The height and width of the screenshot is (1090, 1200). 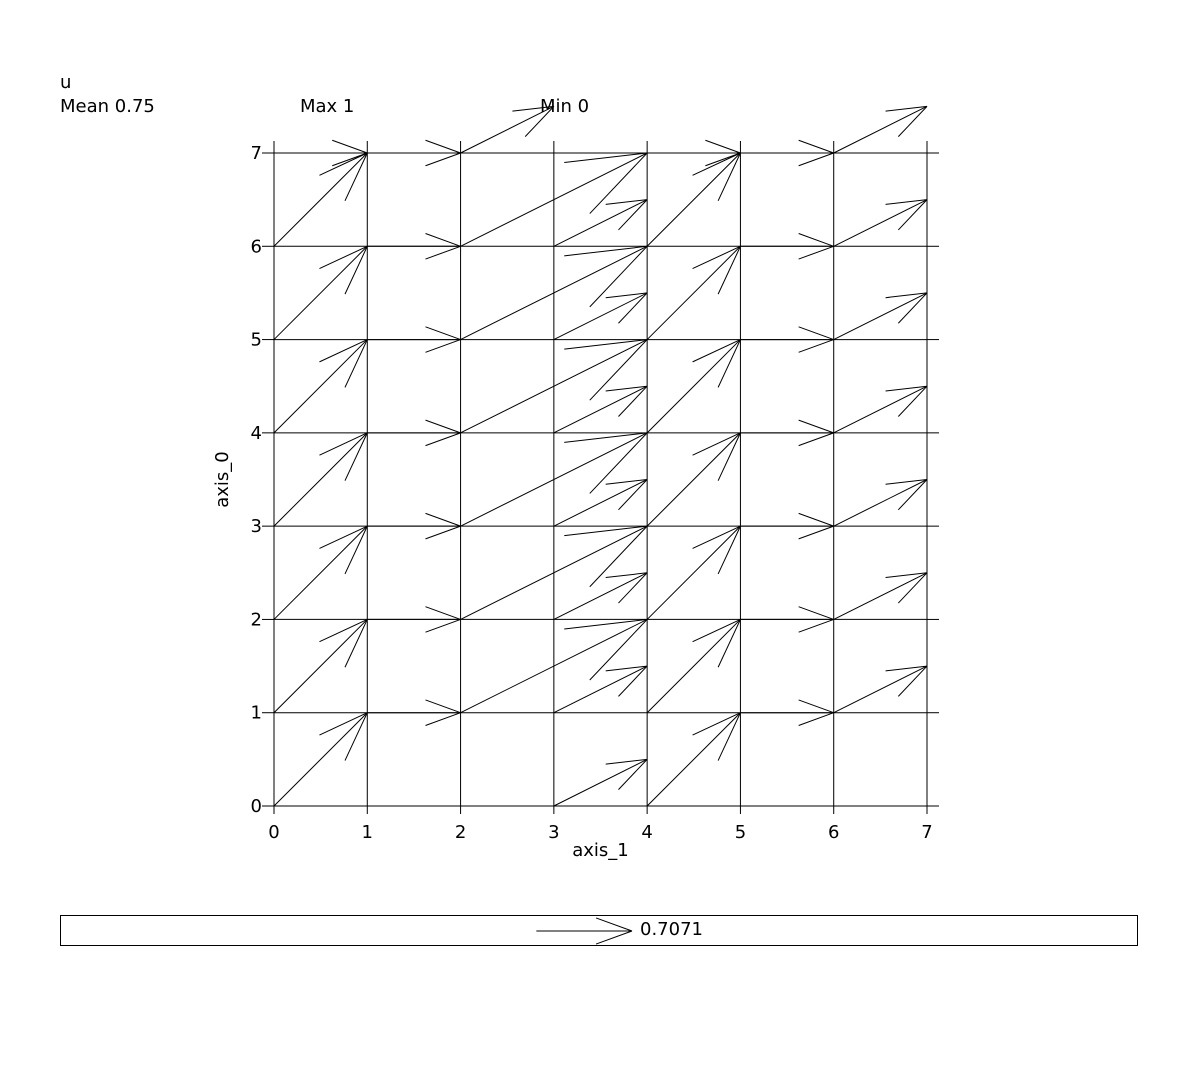 I want to click on x-tick-label: 3, so click(x=553, y=832).